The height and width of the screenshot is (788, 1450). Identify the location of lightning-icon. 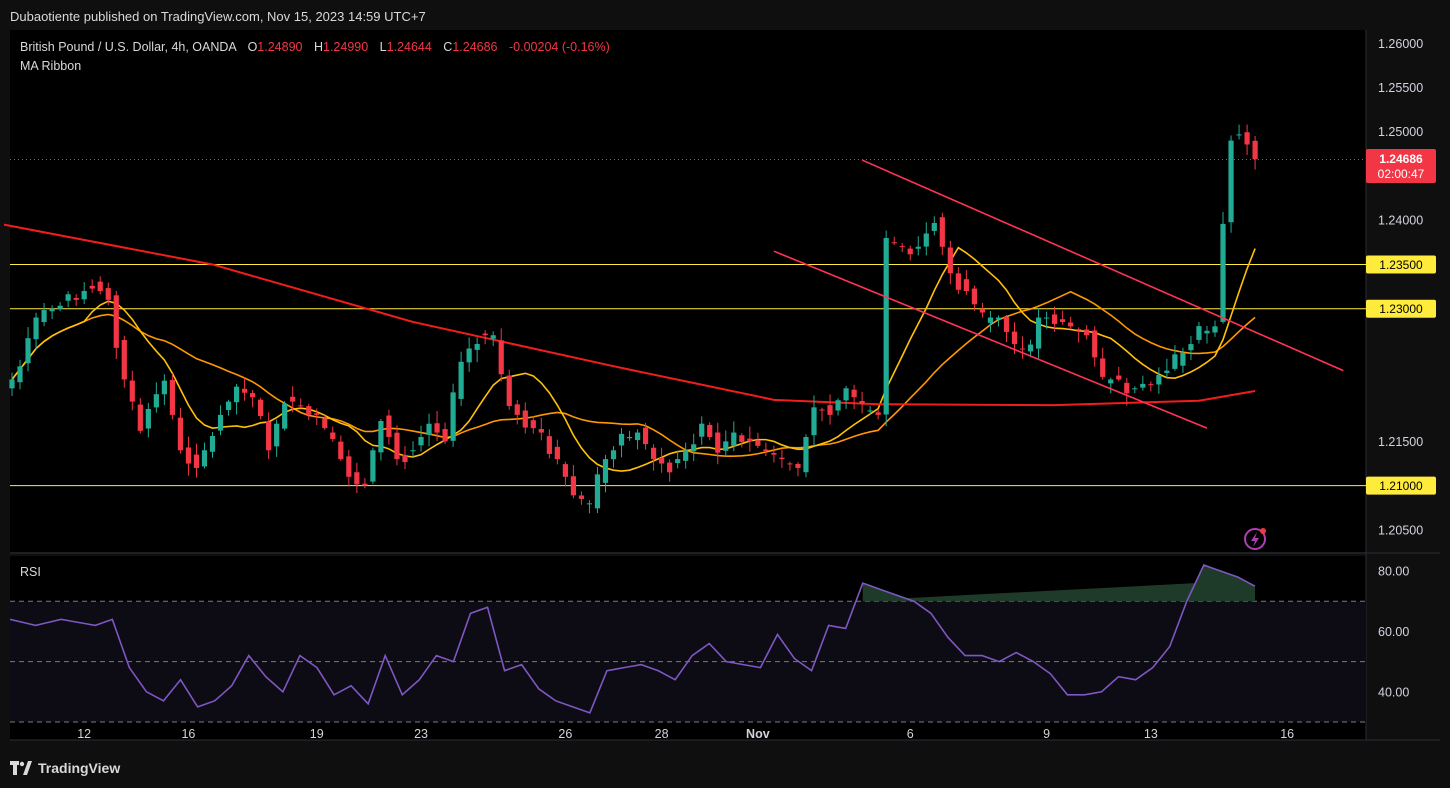
(1255, 539).